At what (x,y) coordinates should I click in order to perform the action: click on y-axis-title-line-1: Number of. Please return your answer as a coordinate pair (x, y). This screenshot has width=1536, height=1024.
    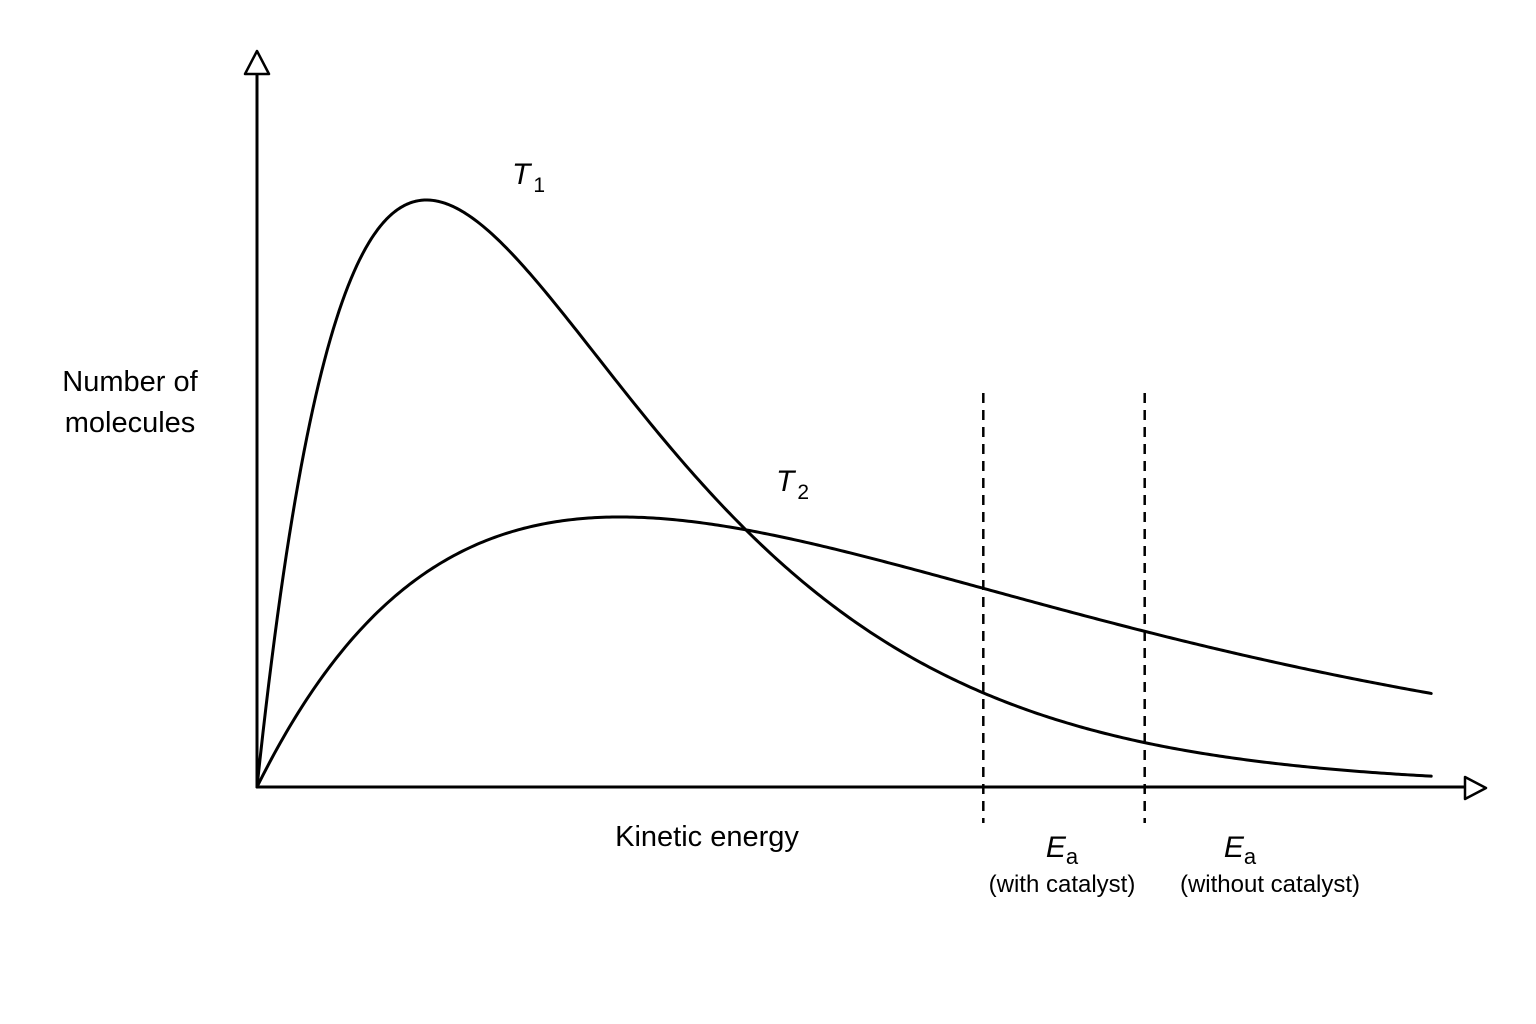
    Looking at the image, I should click on (130, 382).